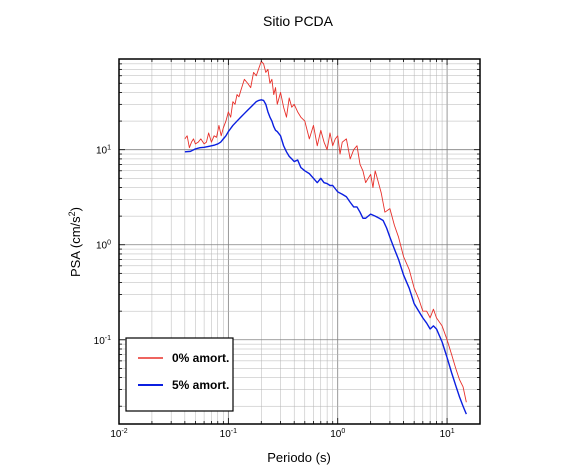 The height and width of the screenshot is (475, 586). I want to click on x-tick-label: 10⁻¹, so click(228, 434).